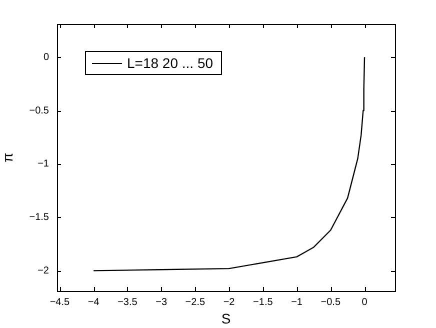 The image size is (436, 328). I want to click on x-tick-label: −2, so click(229, 302).